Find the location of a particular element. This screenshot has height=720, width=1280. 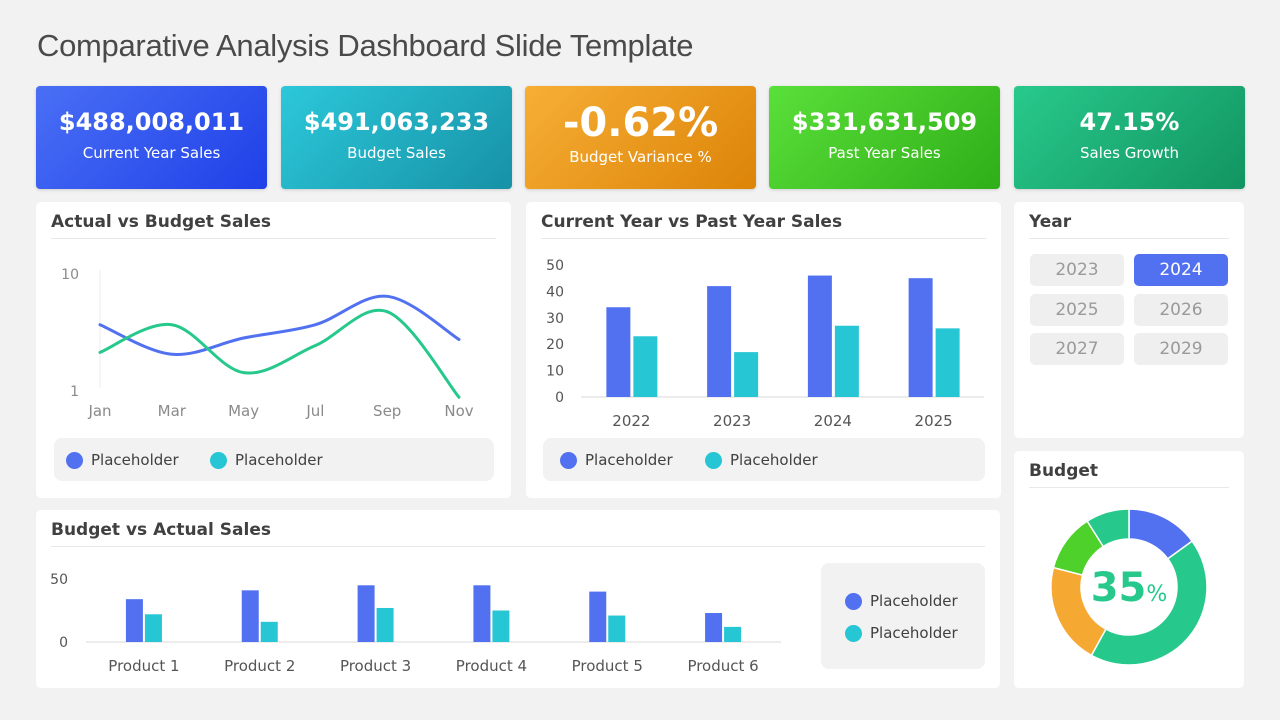

card-title: Year is located at coordinates (1050, 222).